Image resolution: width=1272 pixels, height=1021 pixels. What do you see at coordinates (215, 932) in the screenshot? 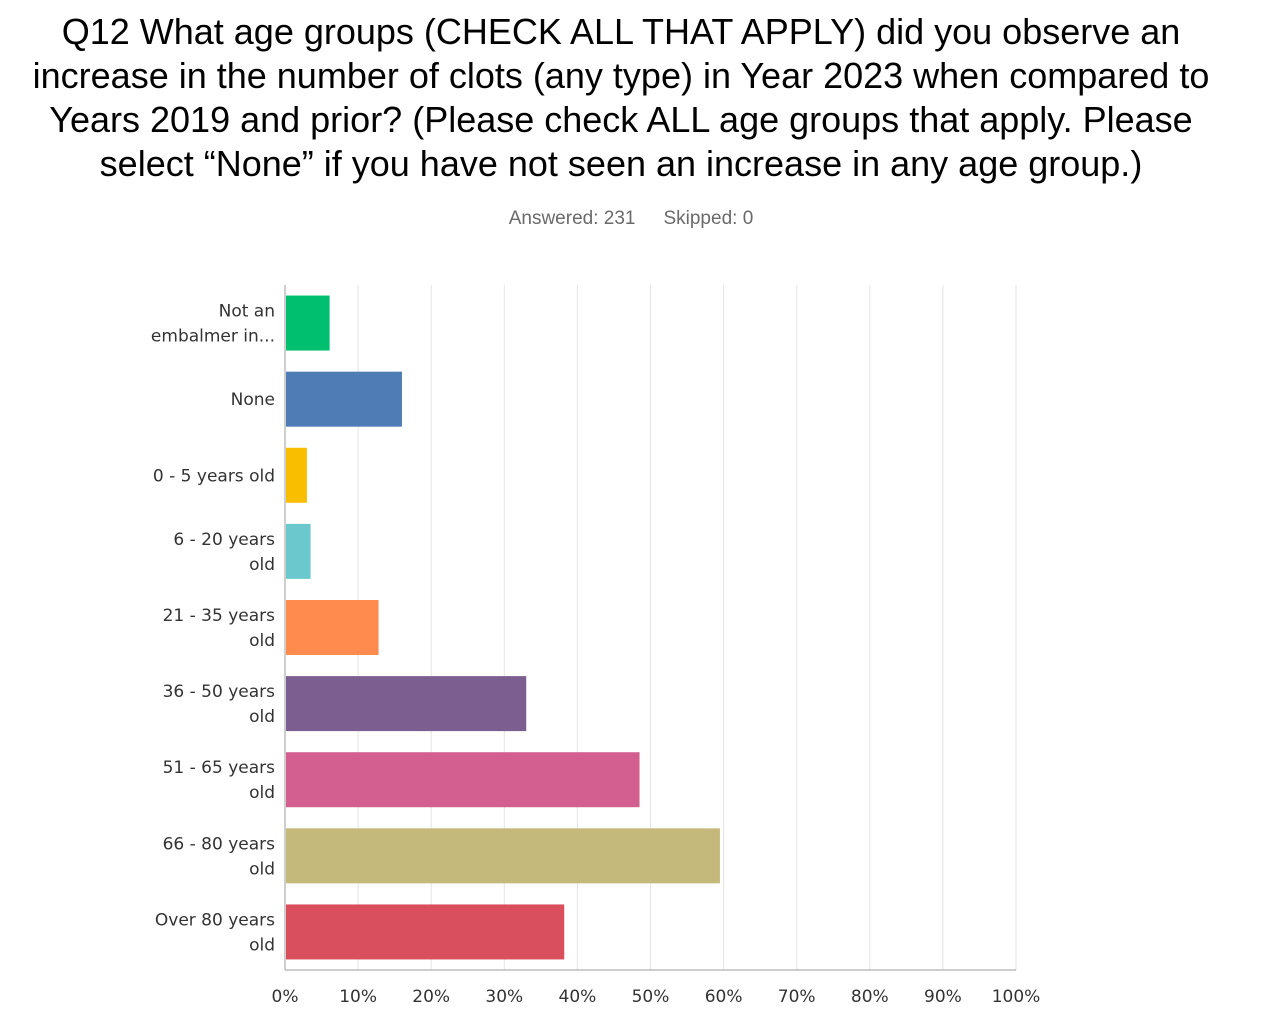
I see `category-label: Over 80 years old` at bounding box center [215, 932].